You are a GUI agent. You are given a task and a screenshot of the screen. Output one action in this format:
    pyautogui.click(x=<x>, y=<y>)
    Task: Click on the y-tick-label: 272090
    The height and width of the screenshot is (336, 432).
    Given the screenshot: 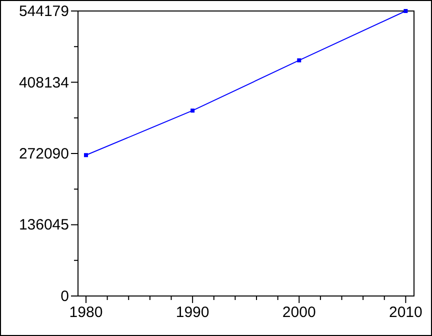 What is the action you would take?
    pyautogui.click(x=43, y=154)
    